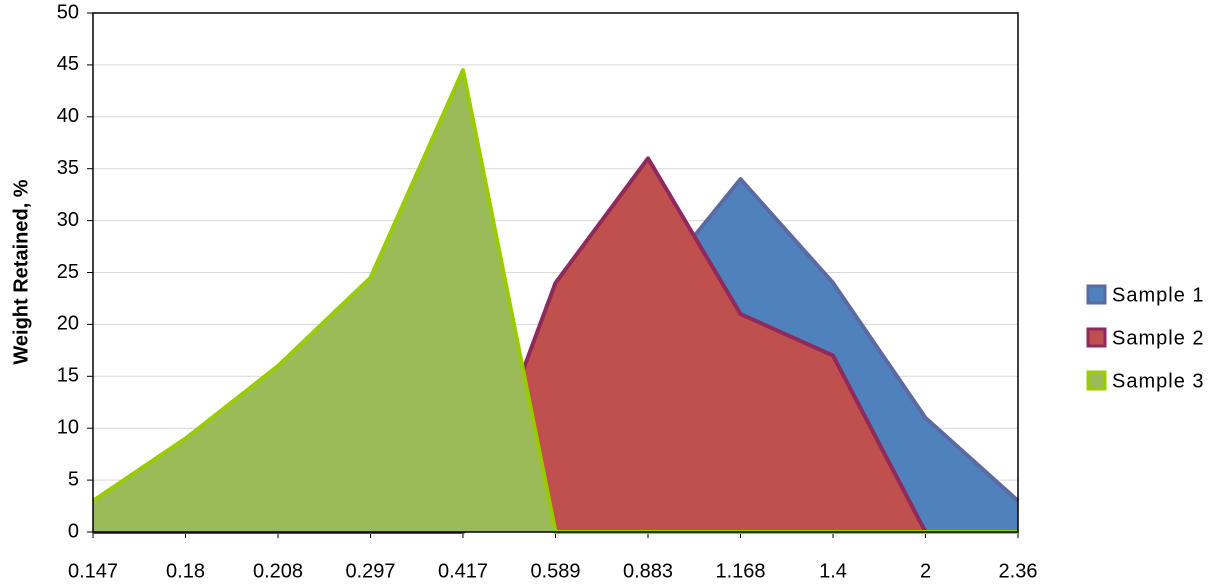 The image size is (1220, 585). Describe the element at coordinates (68, 272) in the screenshot. I see `y-tick-label: 25` at that location.